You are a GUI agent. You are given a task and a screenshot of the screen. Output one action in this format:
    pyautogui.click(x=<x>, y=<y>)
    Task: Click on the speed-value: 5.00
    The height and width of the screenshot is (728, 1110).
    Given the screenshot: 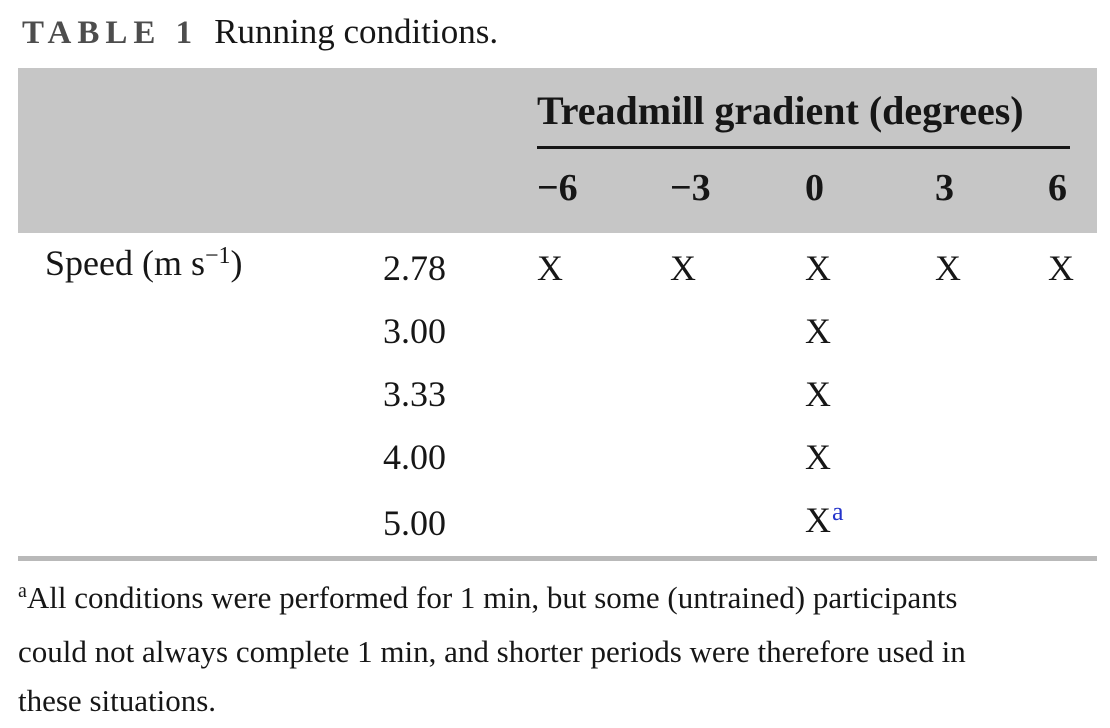 What is the action you would take?
    pyautogui.click(x=414, y=523)
    